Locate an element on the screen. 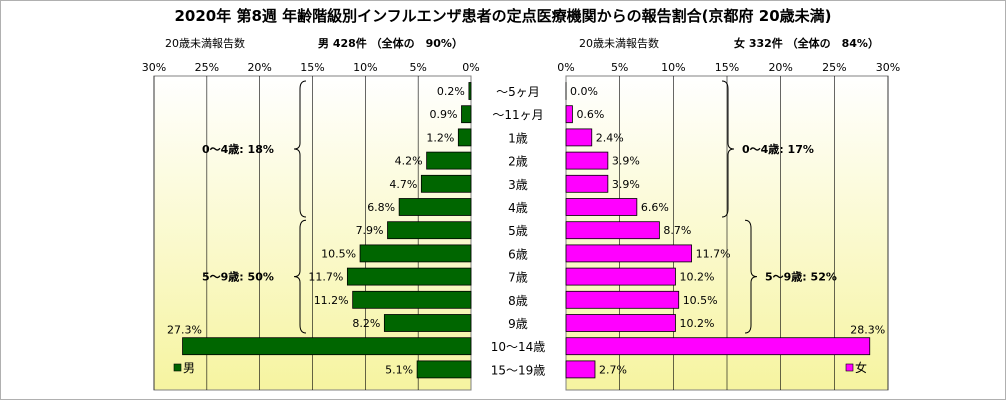 Image resolution: width=1006 pixels, height=400 pixels. female-tick-label: 30% is located at coordinates (888, 67).